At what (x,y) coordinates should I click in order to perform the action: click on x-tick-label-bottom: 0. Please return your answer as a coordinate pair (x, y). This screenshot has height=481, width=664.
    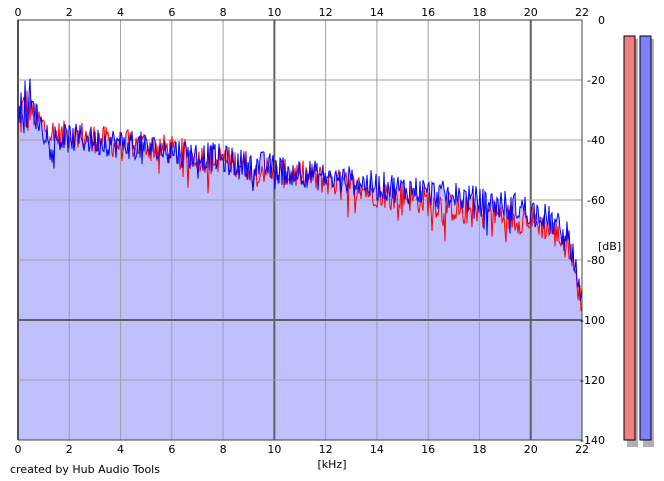
    Looking at the image, I should click on (18, 449).